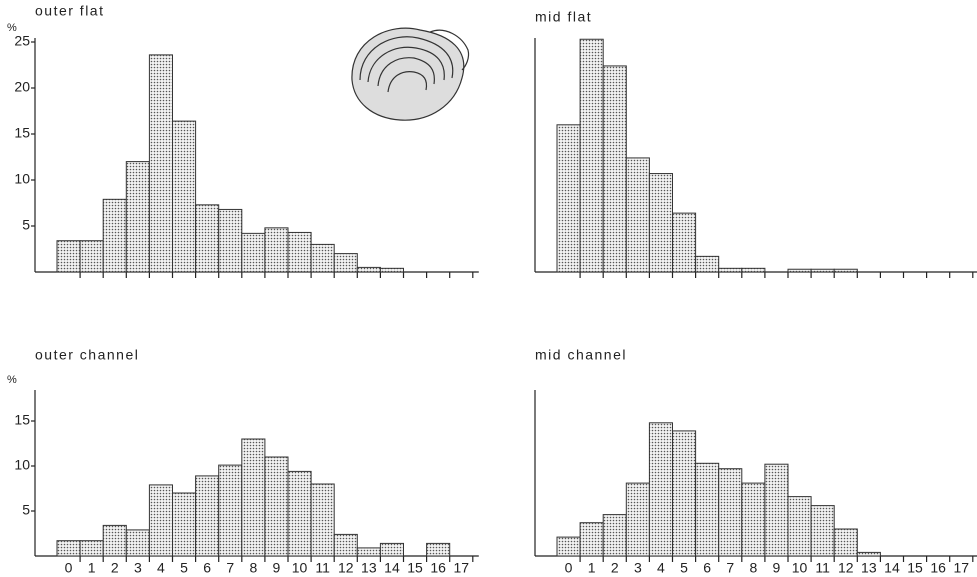  I want to click on chart-title: mid channel, so click(581, 355).